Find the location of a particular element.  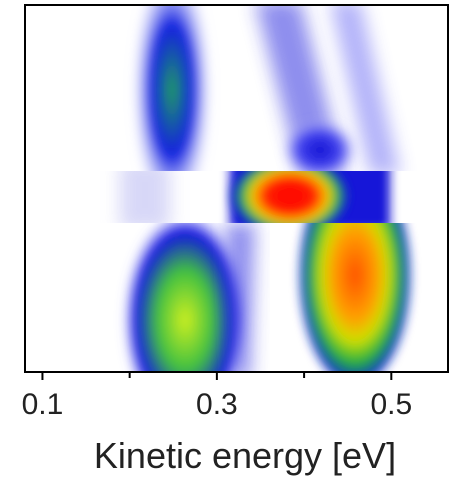

x-axis-label: Kinetic energy [eV] is located at coordinates (245, 455).